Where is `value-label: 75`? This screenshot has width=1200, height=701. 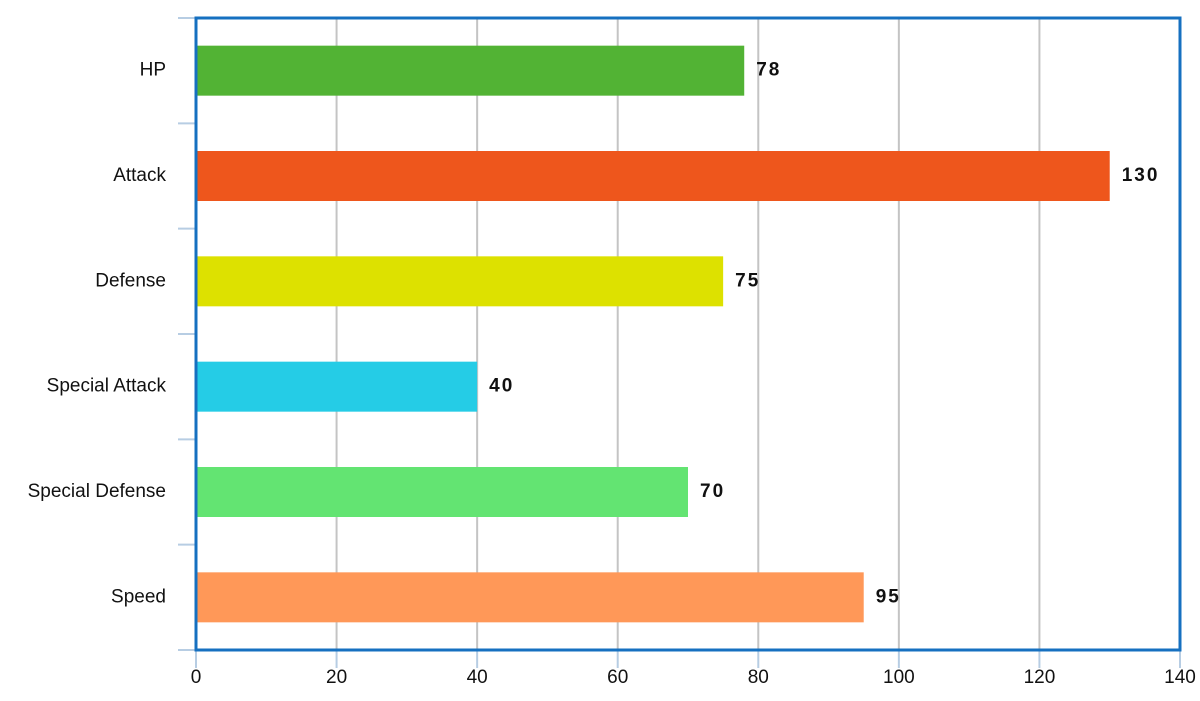
value-label: 75 is located at coordinates (747, 280).